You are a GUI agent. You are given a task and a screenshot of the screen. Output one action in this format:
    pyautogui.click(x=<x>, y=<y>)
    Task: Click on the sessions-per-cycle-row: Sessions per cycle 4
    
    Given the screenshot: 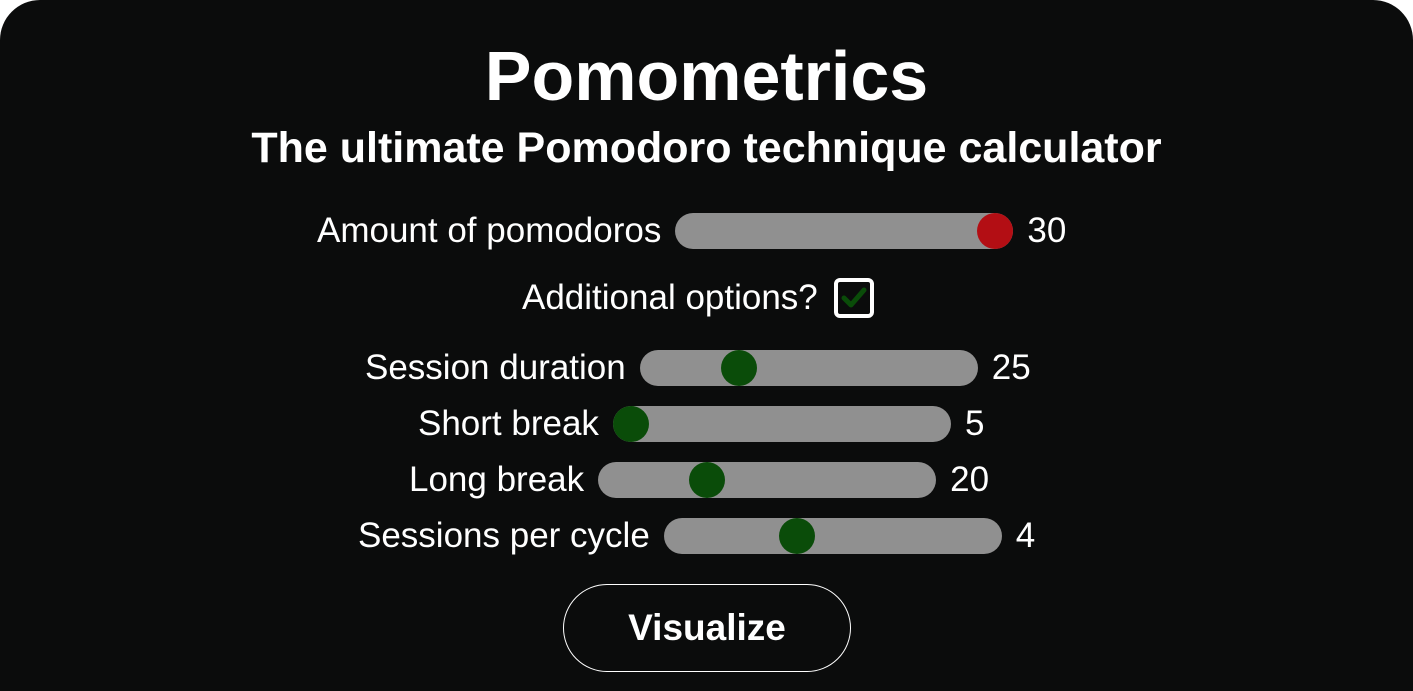 What is the action you would take?
    pyautogui.click(x=696, y=536)
    